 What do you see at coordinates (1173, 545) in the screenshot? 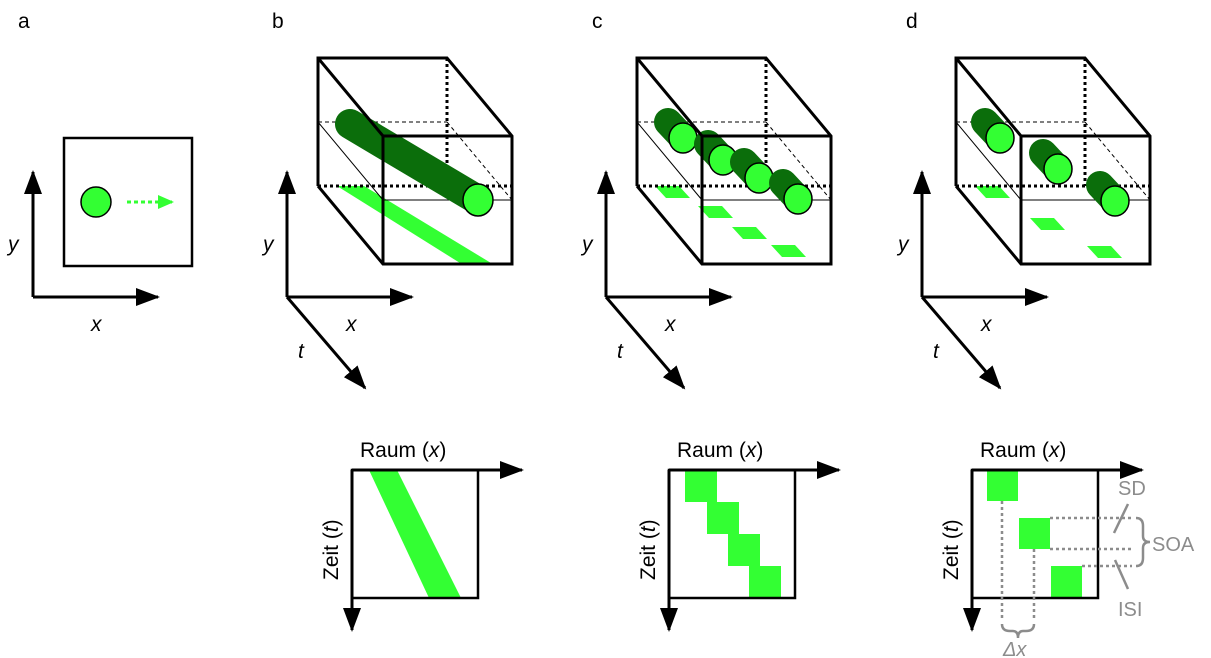
I see `soa-label: SOA` at bounding box center [1173, 545].